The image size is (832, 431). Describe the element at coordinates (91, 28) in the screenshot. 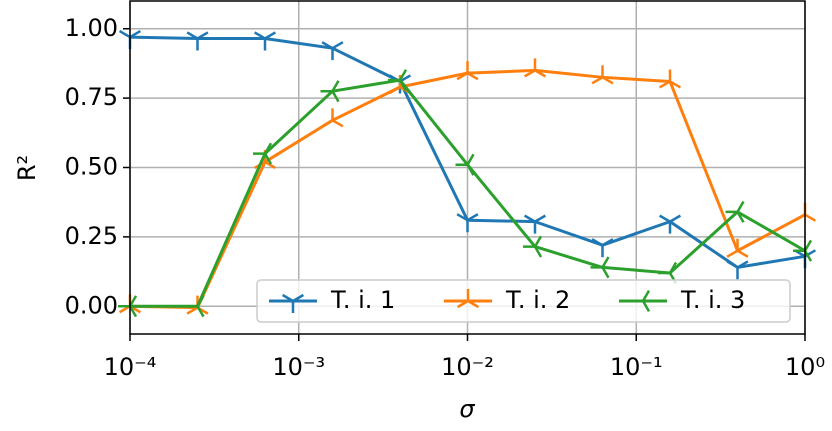

I see `y-tick-label: 1.00` at that location.